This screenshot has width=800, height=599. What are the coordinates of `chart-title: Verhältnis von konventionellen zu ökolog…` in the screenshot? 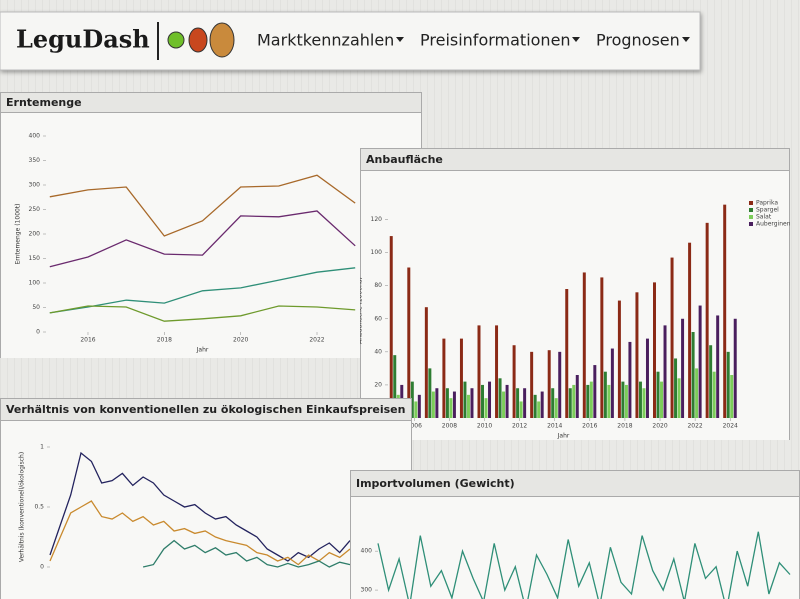 It's located at (205, 409).